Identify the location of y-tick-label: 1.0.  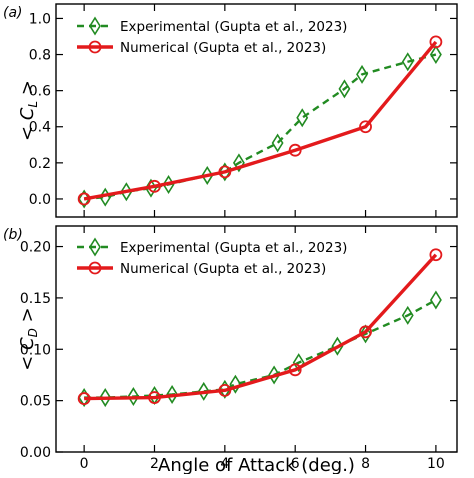
(40, 19).